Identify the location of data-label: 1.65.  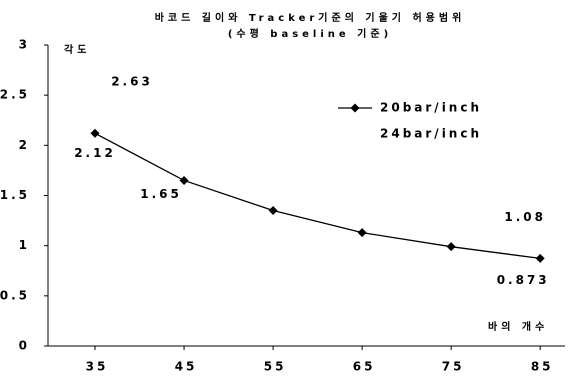
(161, 194).